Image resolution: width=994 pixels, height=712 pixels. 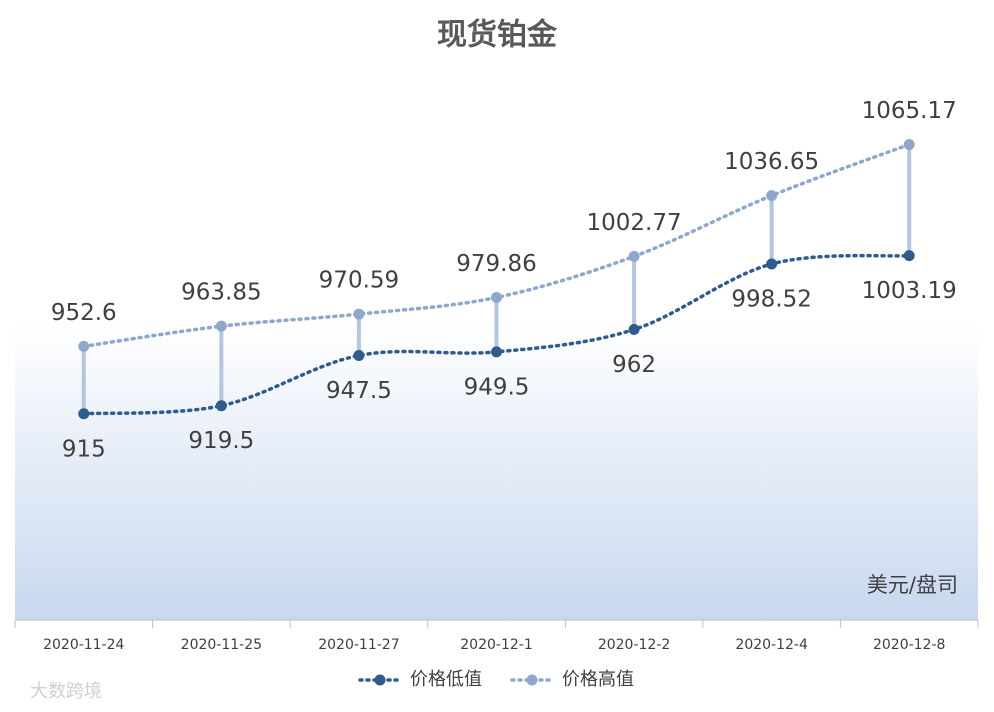 I want to click on data-label: 919.5, so click(x=221, y=441).